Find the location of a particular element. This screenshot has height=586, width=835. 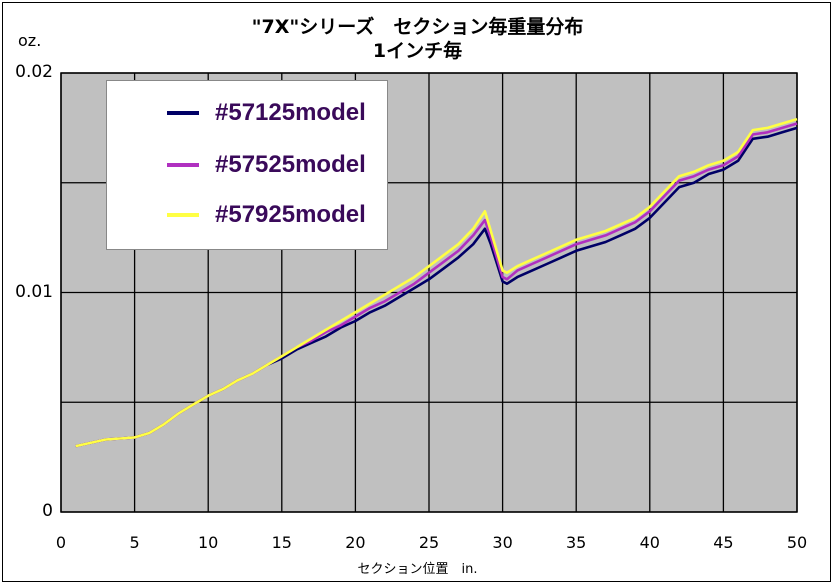

y-tick-label: 0 is located at coordinates (47, 511).